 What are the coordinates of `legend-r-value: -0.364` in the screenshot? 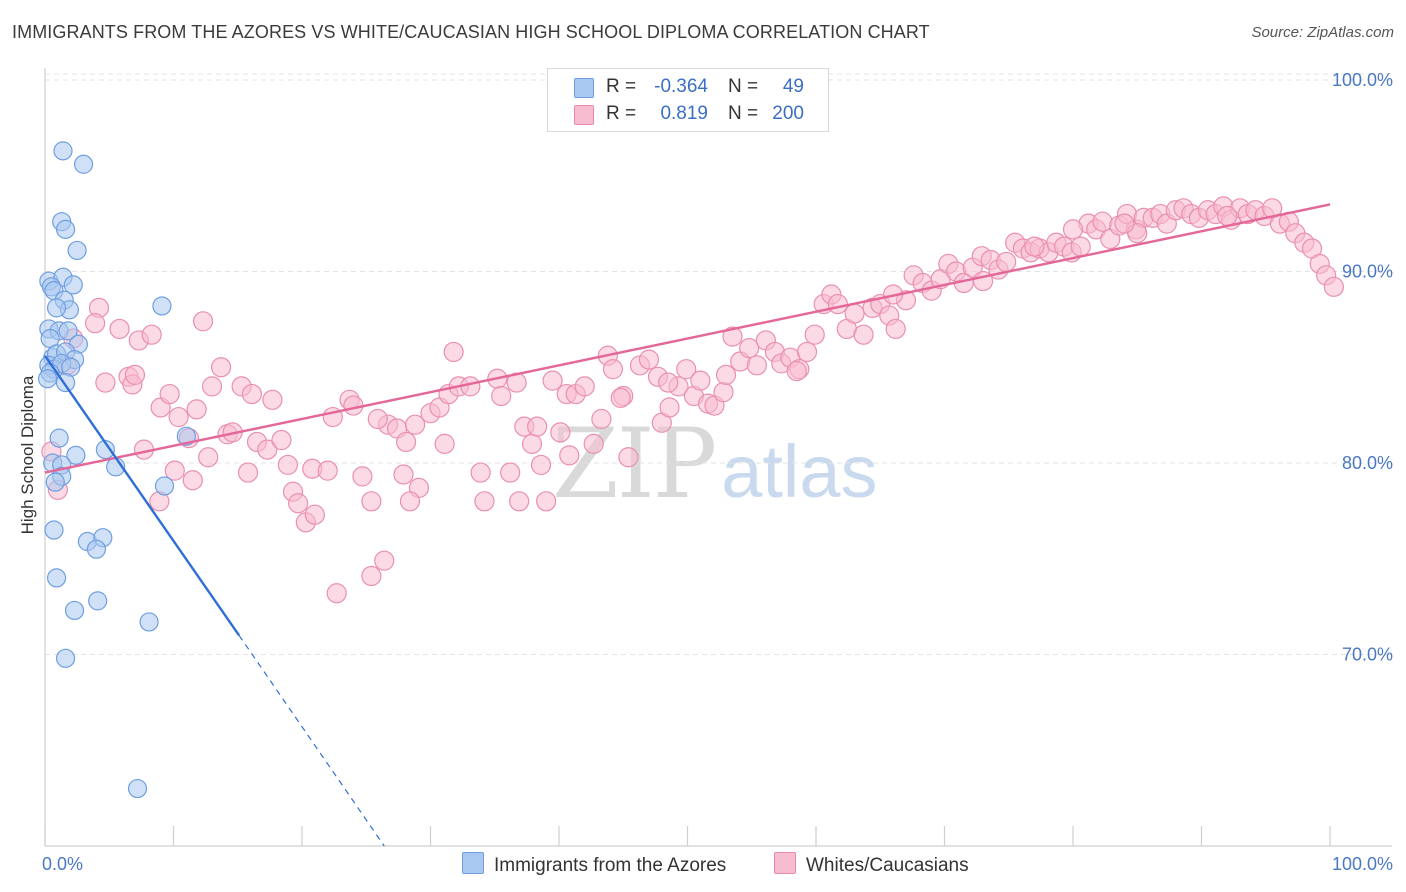 It's located at (681, 86).